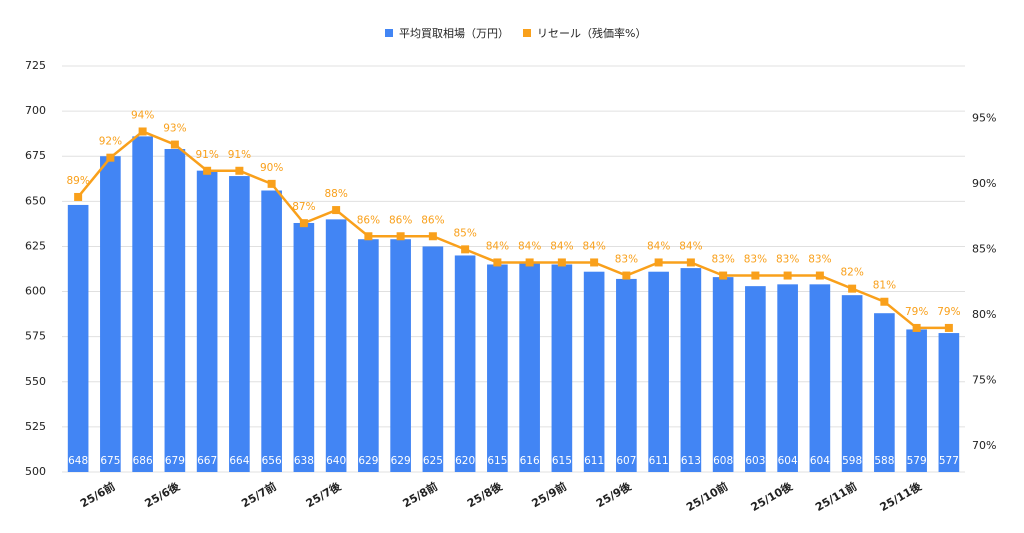 This screenshot has height=533, width=1024. I want to click on line-value-label: 85%, so click(464, 233).